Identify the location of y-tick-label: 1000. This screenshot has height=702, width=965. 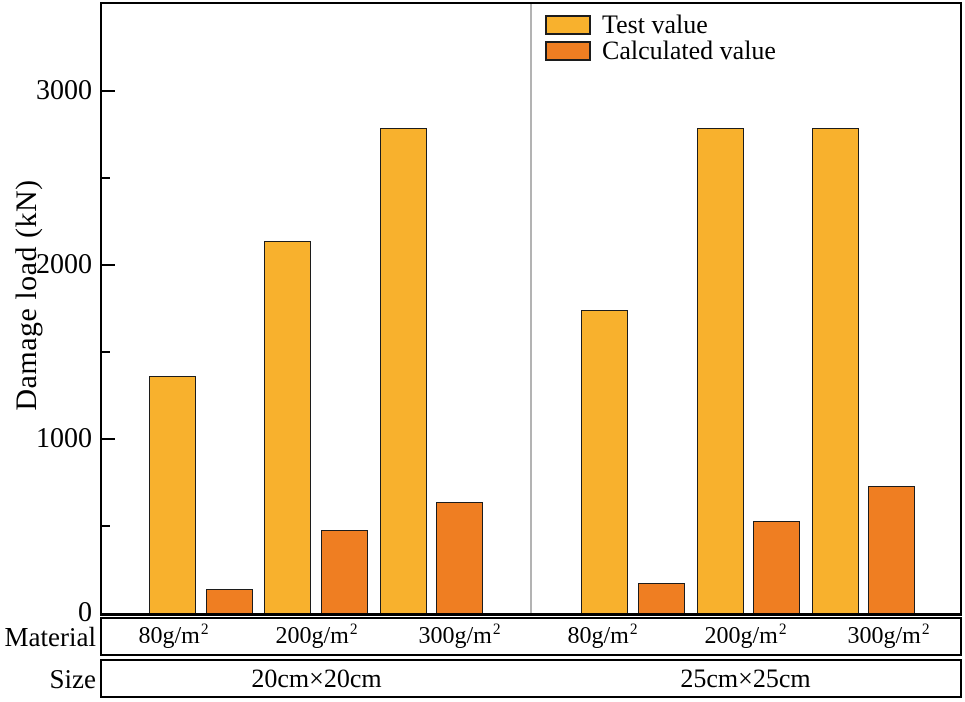
(64, 438).